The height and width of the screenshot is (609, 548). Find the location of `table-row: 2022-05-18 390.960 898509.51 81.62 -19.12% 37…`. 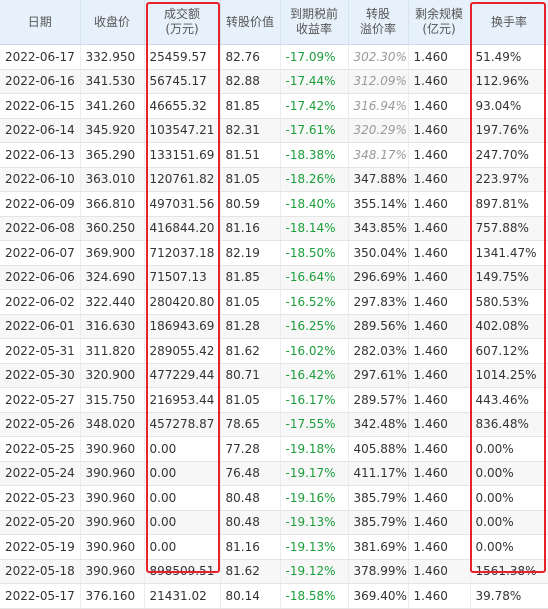

table-row: 2022-05-18 390.960 898509.51 81.62 -19.12% 37… is located at coordinates (274, 571).